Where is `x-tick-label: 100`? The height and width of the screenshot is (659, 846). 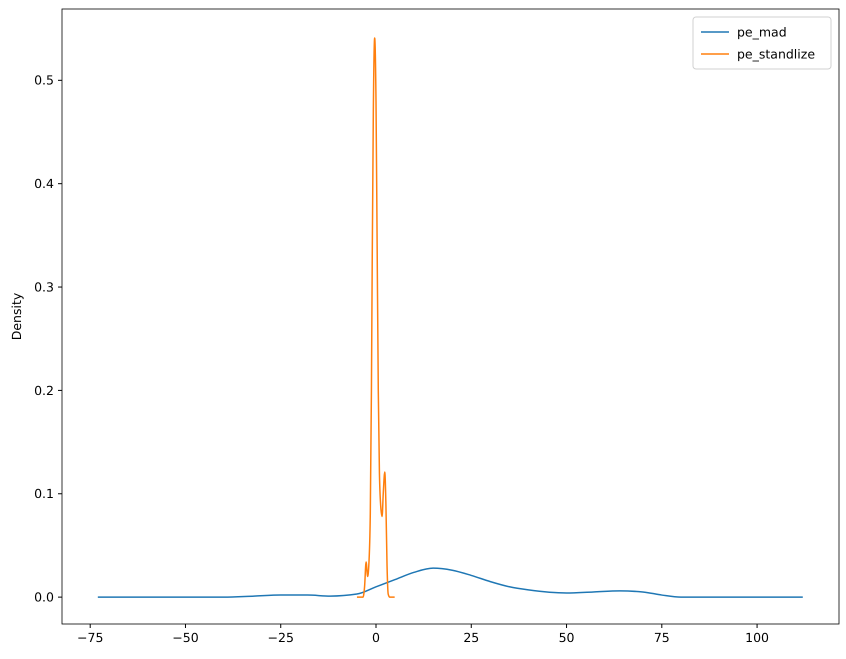
x-tick-label: 100 is located at coordinates (757, 637).